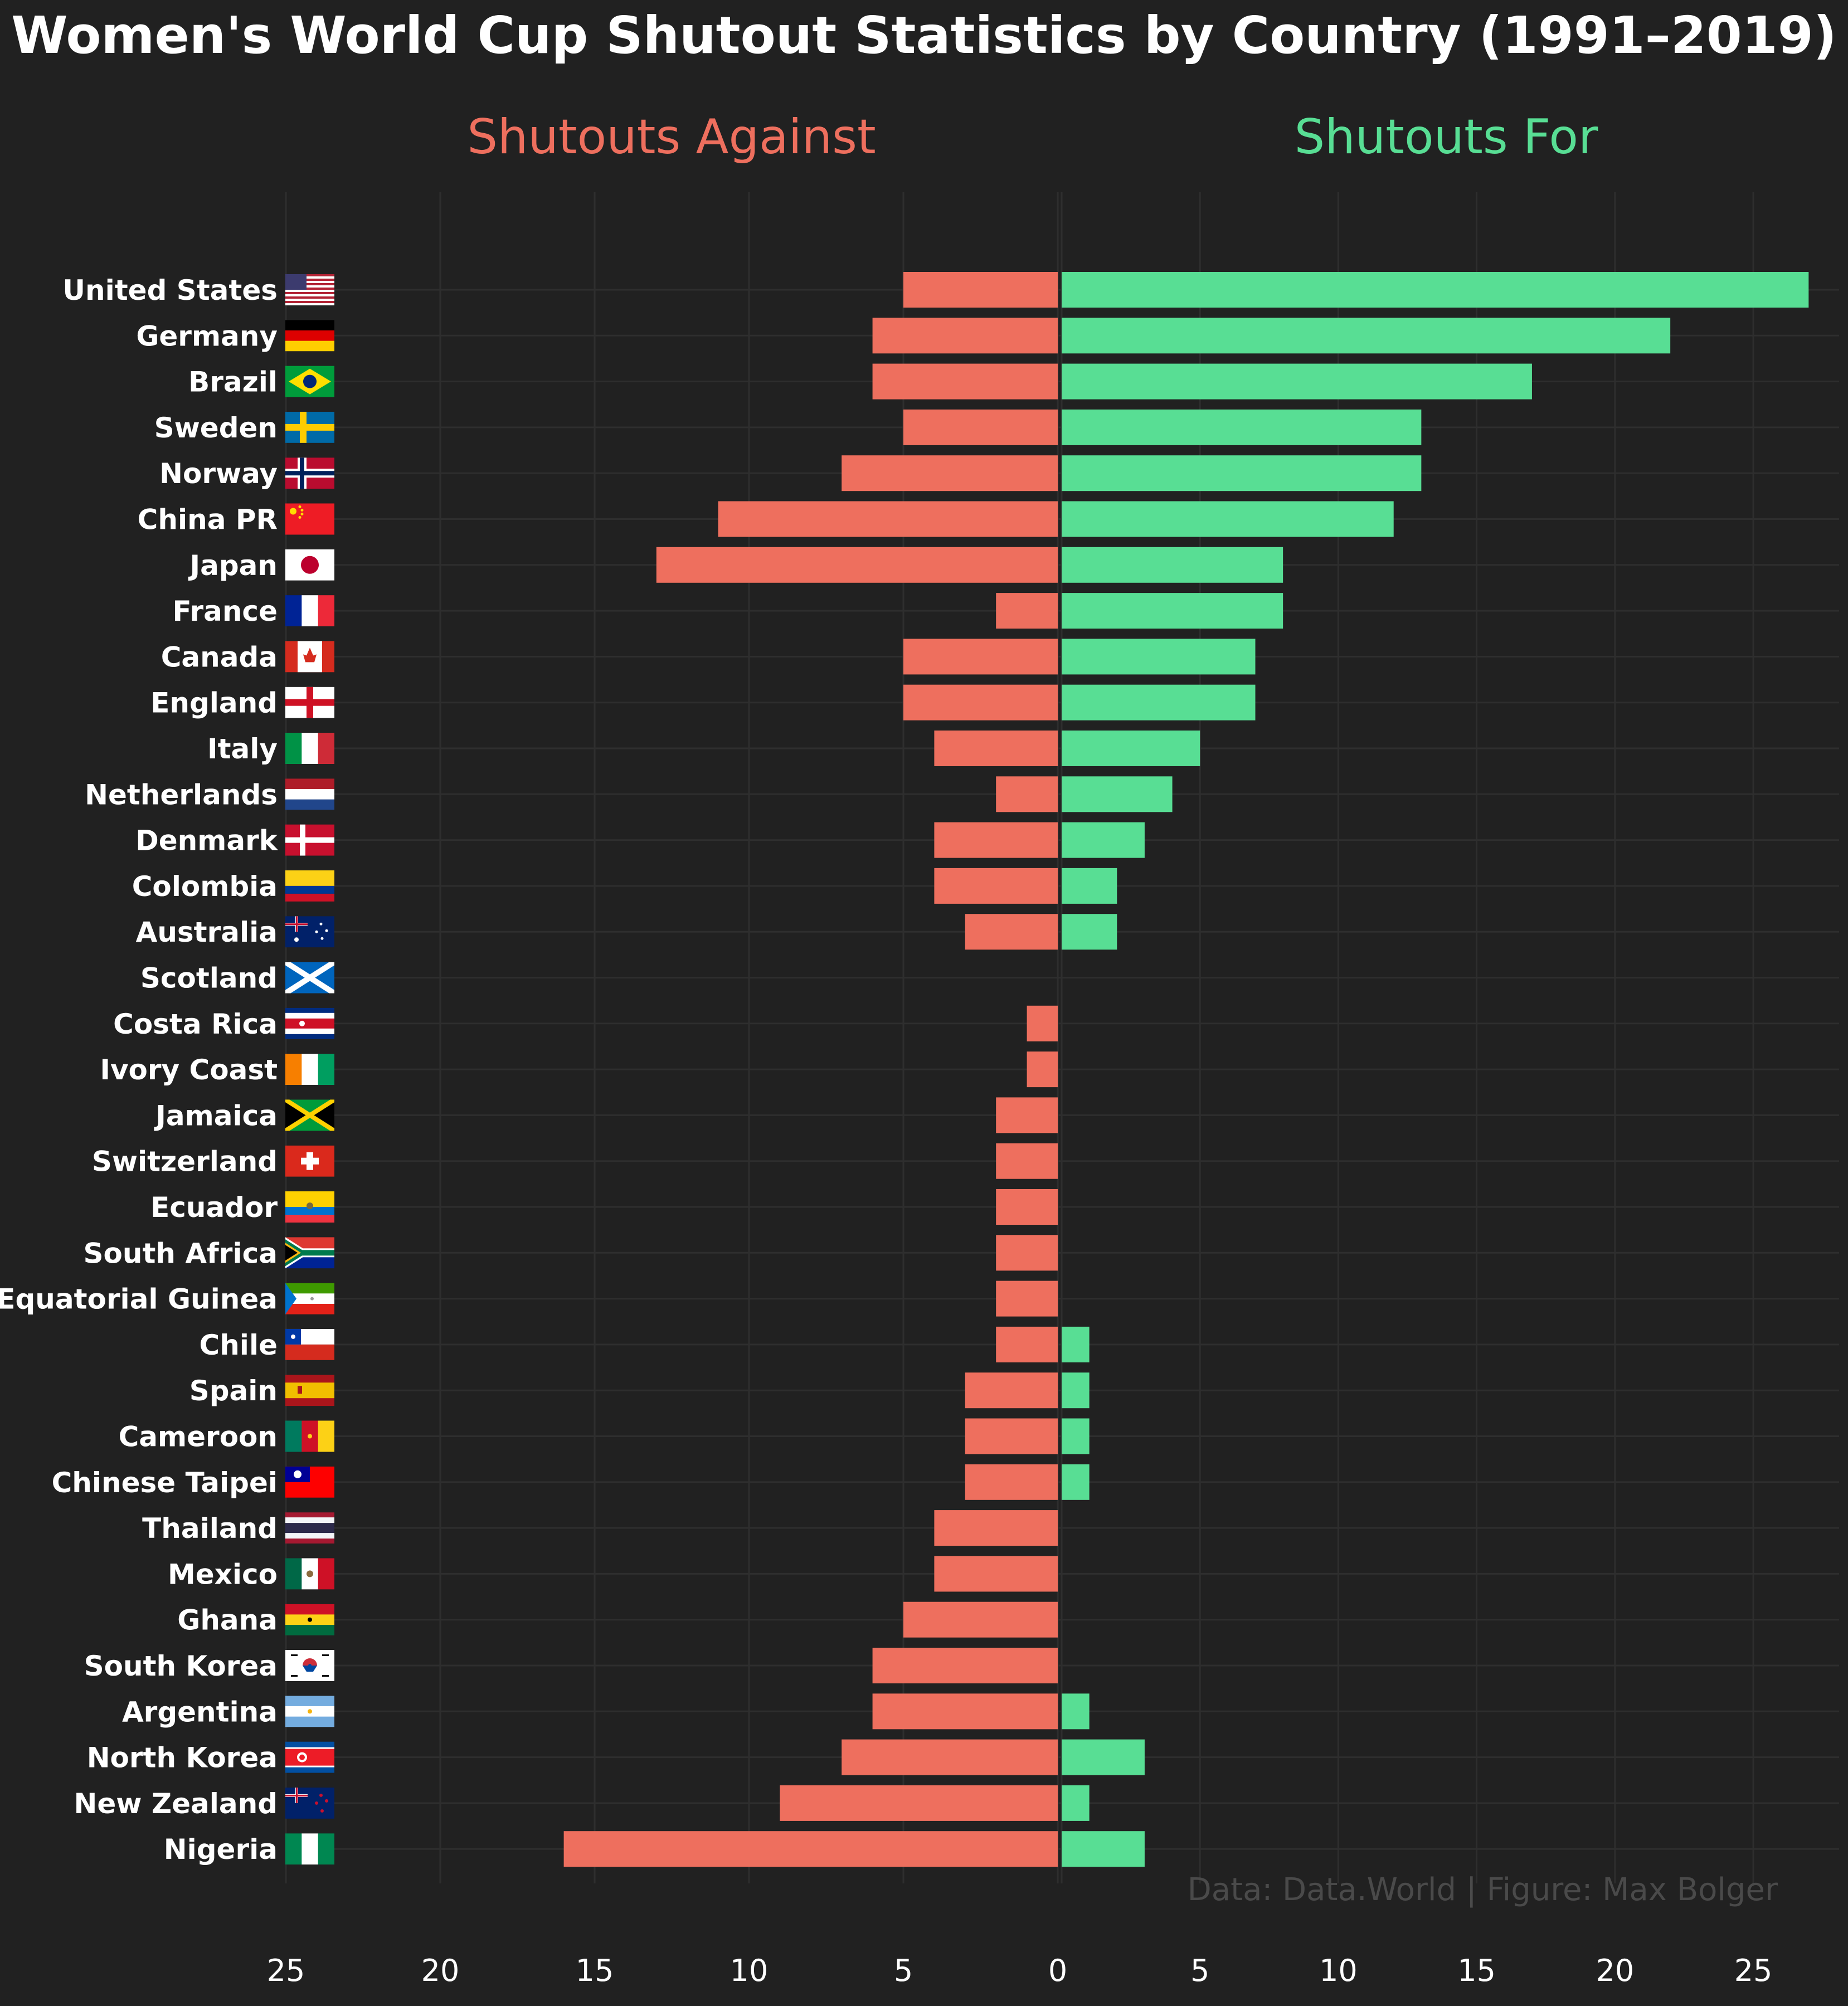 The height and width of the screenshot is (2006, 1848). I want to click on bar-for-united-states, so click(1435, 290).